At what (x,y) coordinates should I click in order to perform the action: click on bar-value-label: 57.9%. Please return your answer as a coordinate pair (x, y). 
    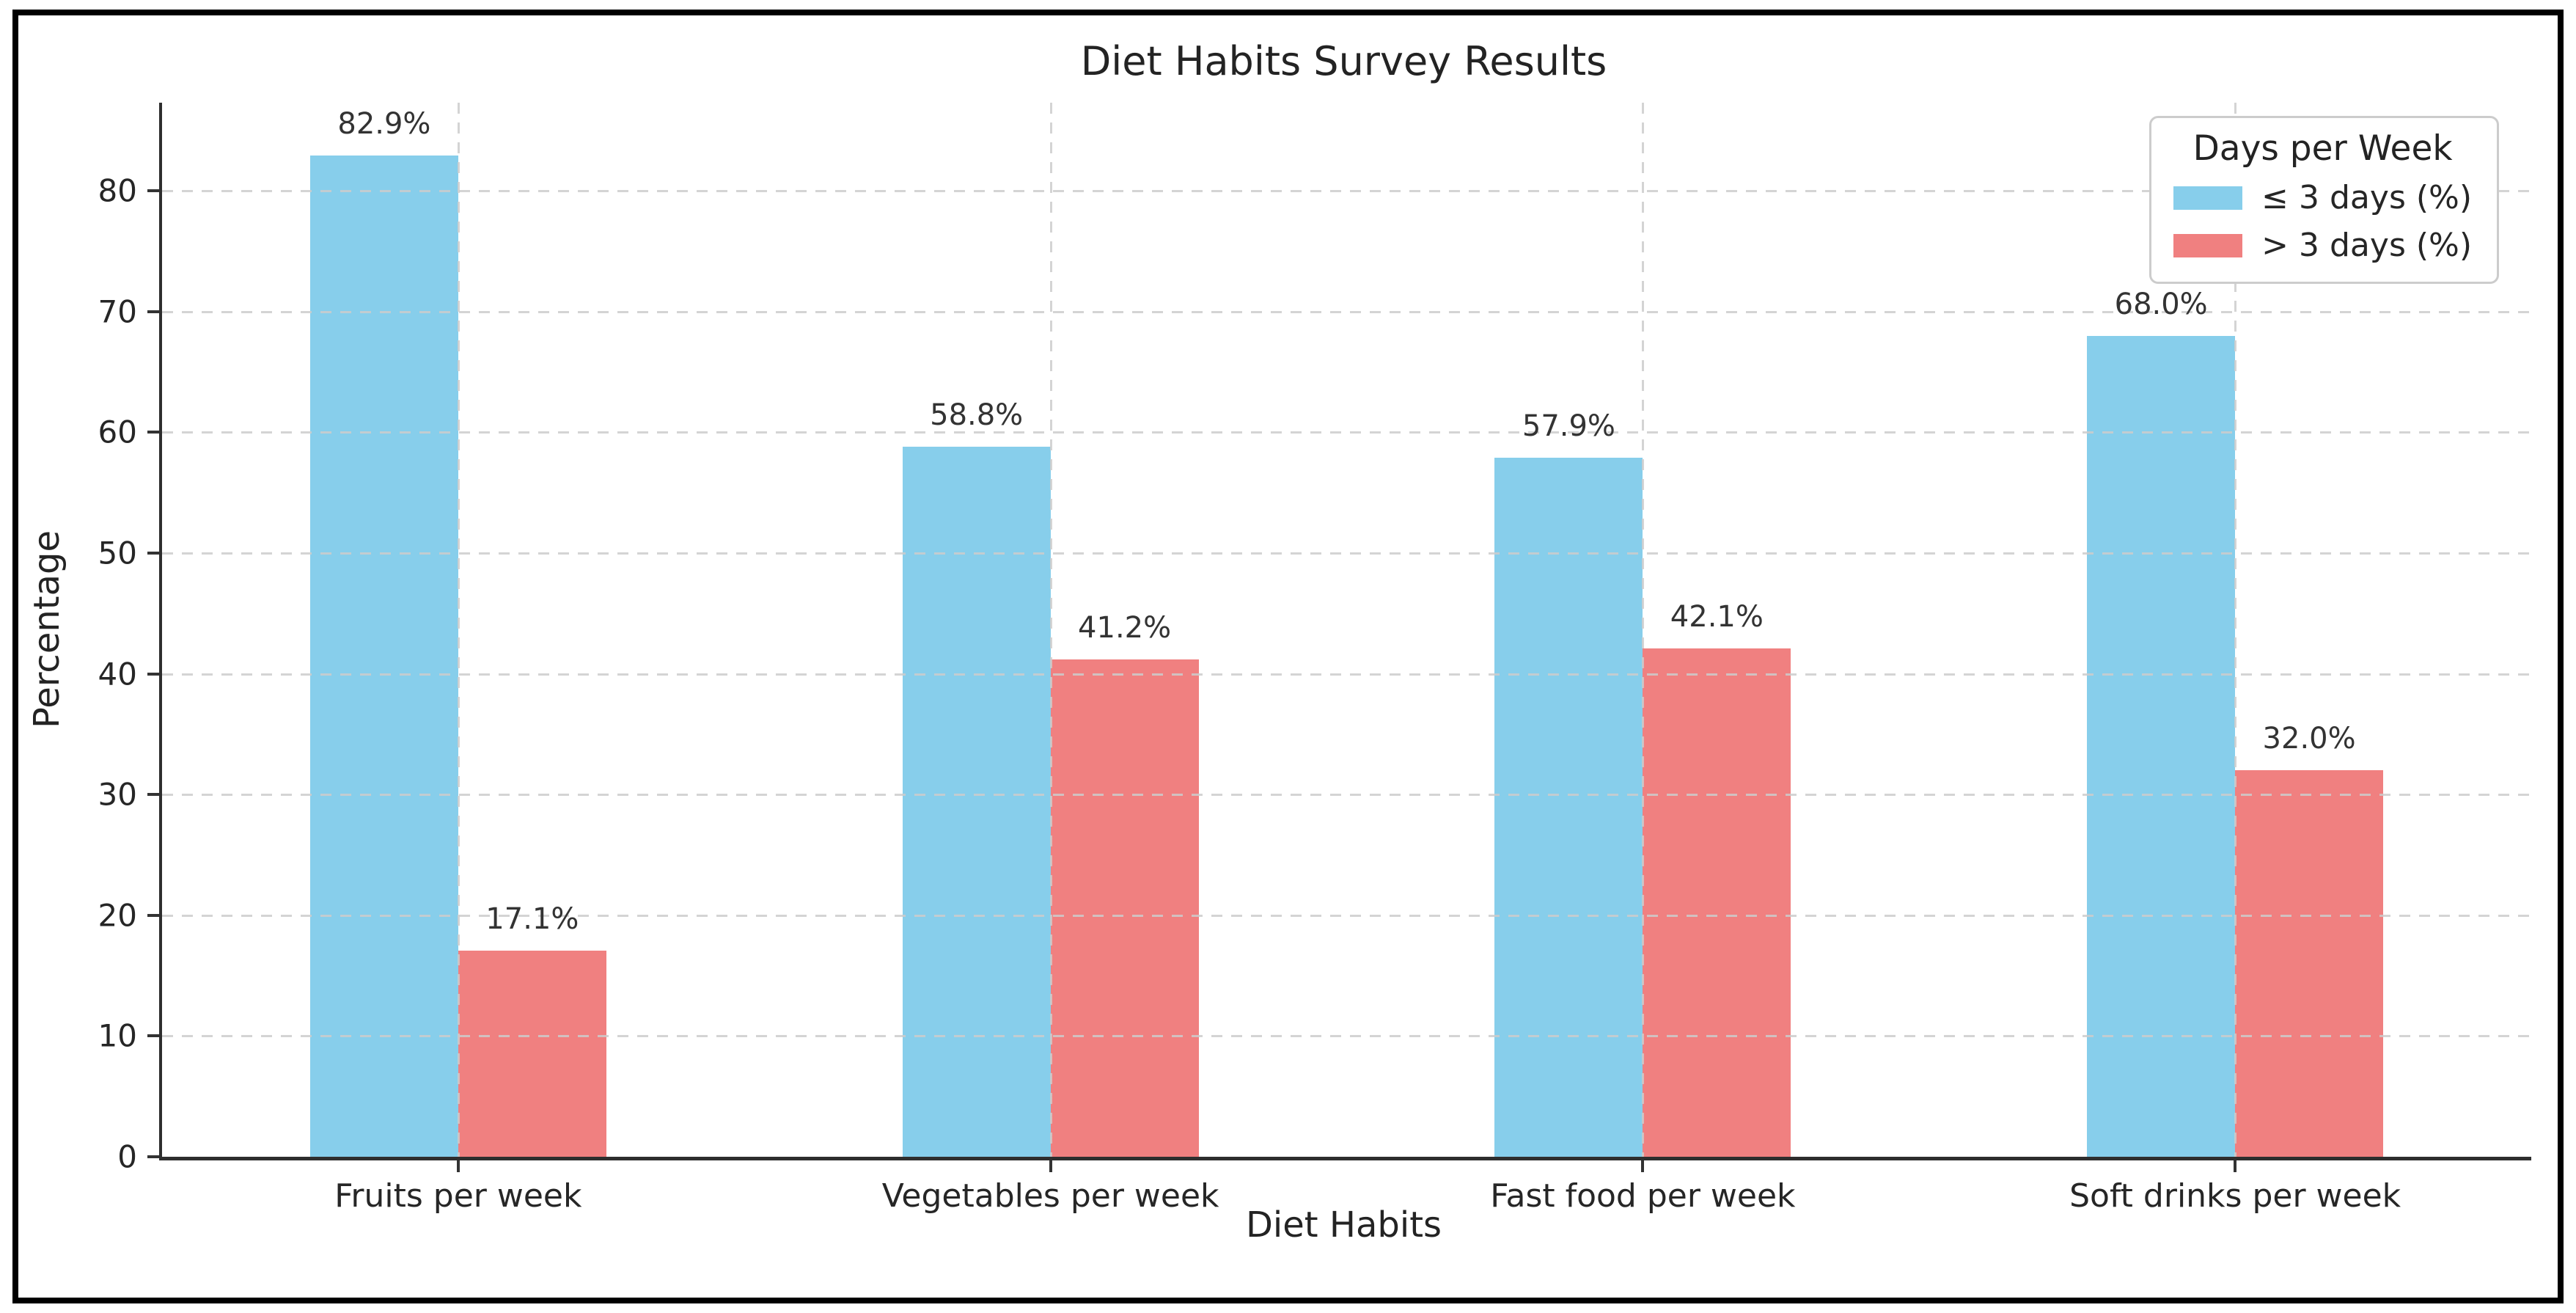
    Looking at the image, I should click on (1569, 426).